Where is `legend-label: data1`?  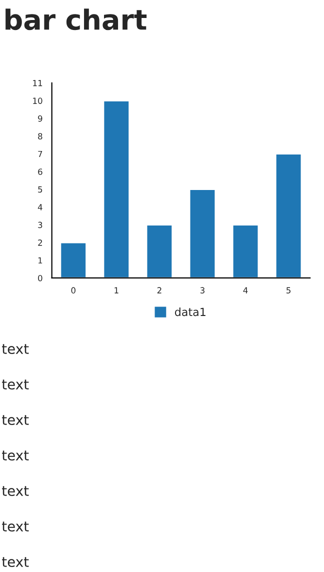
legend-label: data1 is located at coordinates (190, 312).